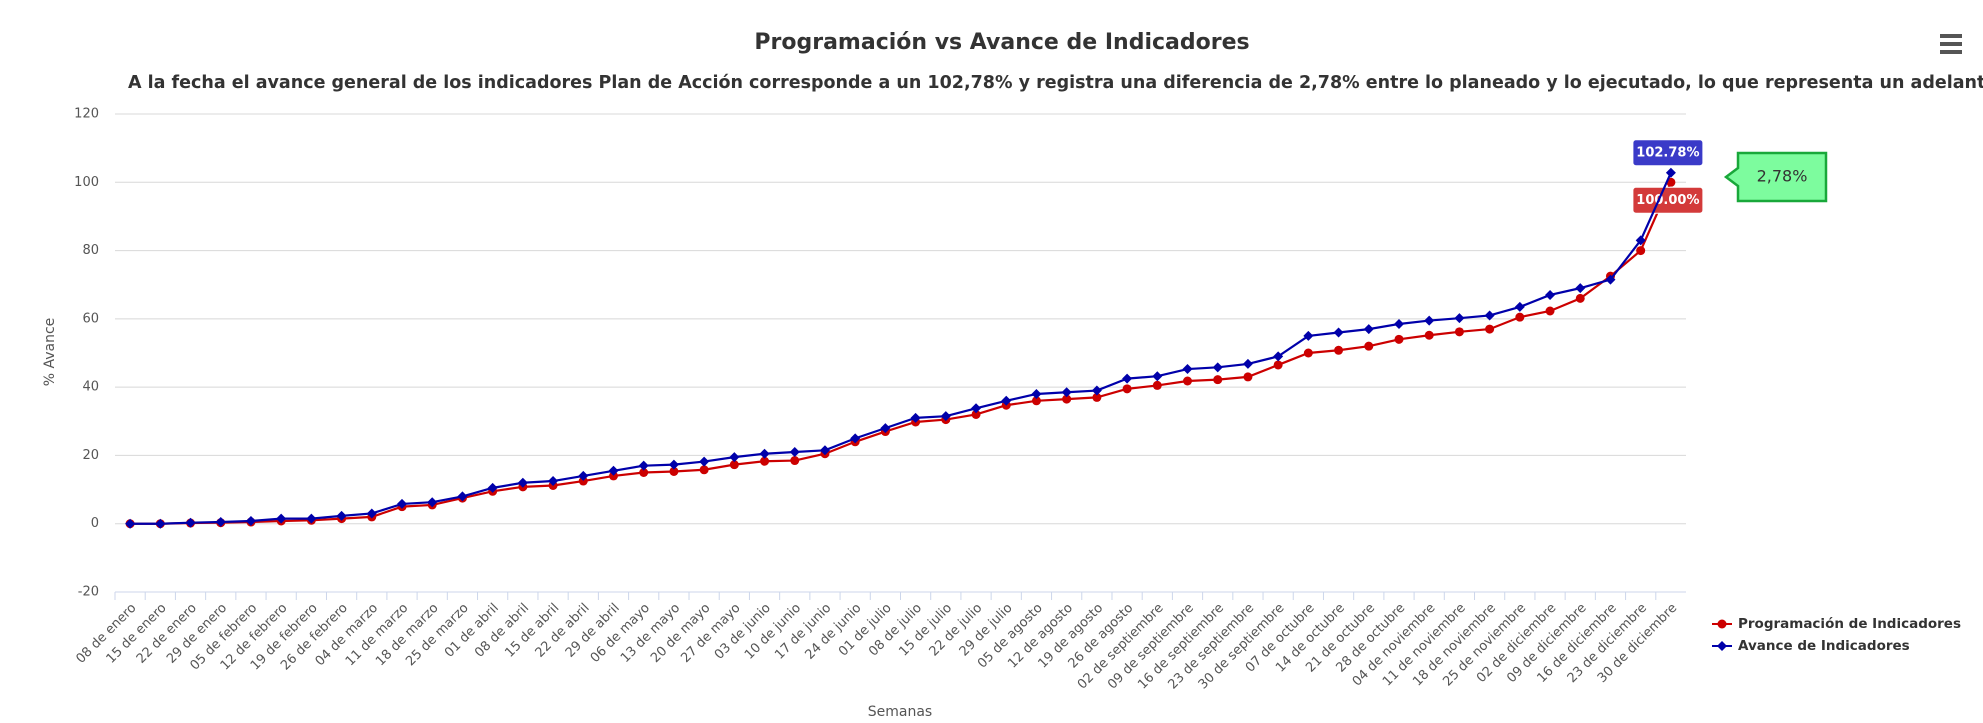 This screenshot has width=1983, height=723. Describe the element at coordinates (1849, 624) in the screenshot. I see `legend-label: Programación de Indicadores` at that location.